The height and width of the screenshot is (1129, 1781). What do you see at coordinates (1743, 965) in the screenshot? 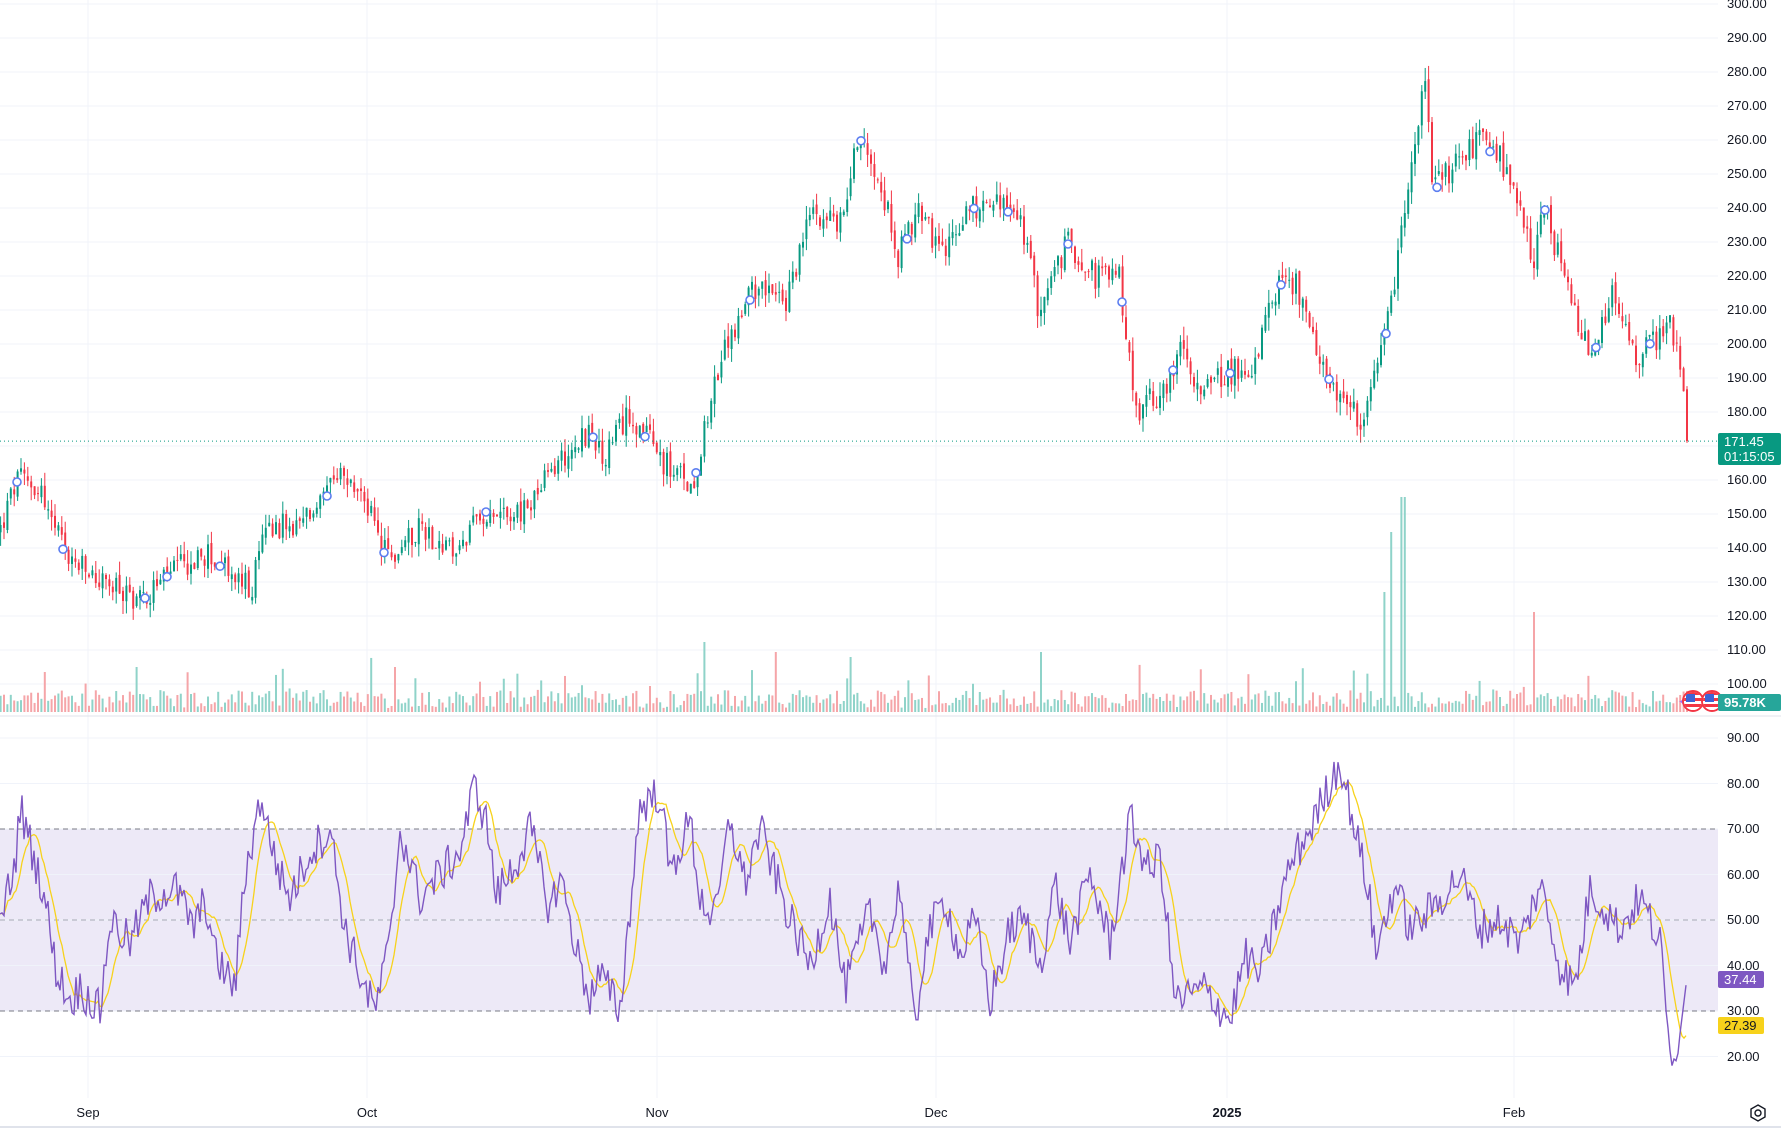
I see `rsi-axis-label: 40.00` at bounding box center [1743, 965].